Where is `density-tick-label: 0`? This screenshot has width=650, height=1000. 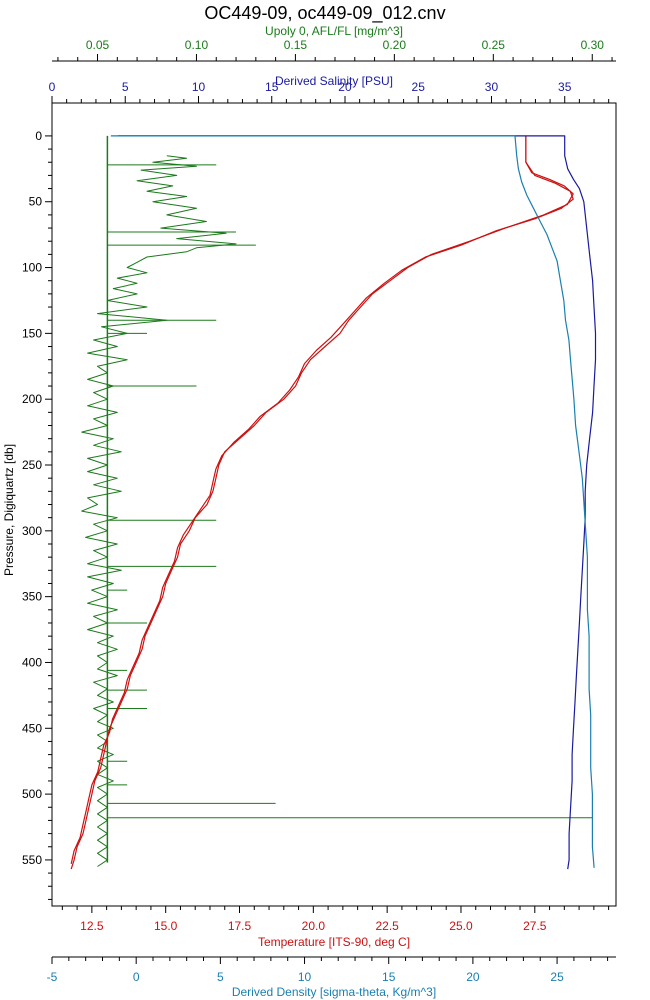
density-tick-label: 0 is located at coordinates (136, 977).